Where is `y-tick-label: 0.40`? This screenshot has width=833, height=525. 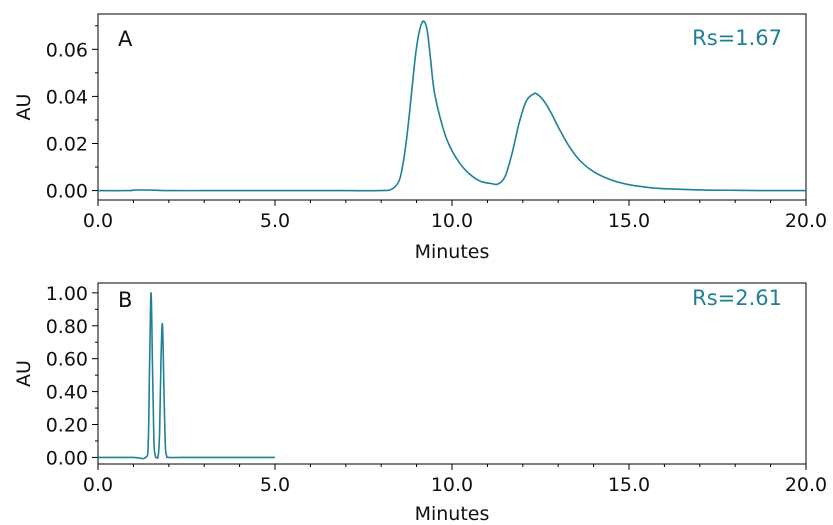 y-tick-label: 0.40 is located at coordinates (67, 393).